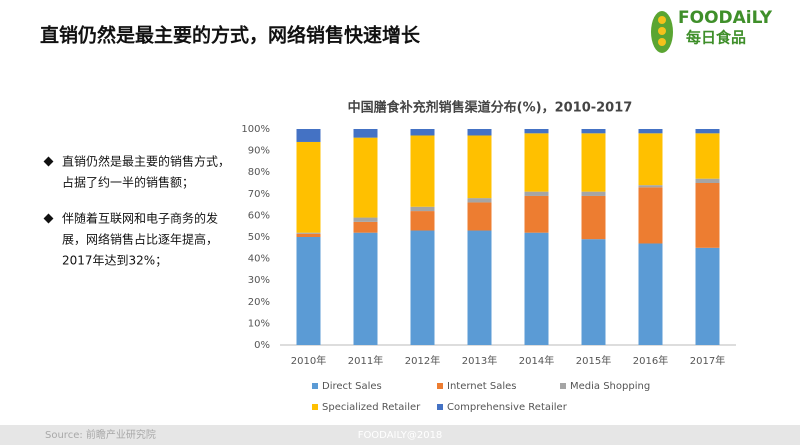 The width and height of the screenshot is (800, 445). I want to click on slide-title: 直销仍然是最主要的方式，网络销售快速增长, so click(230, 35).